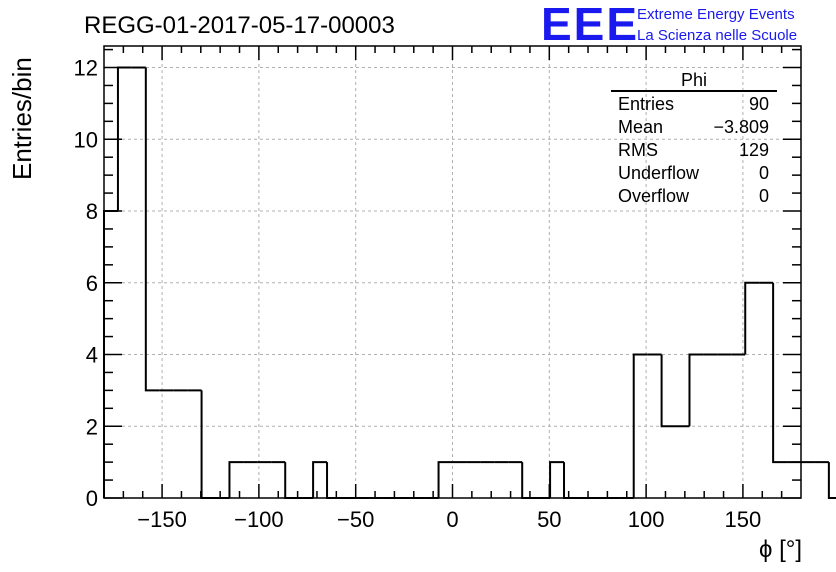  Describe the element at coordinates (92, 283) in the screenshot. I see `y-tick-label: 6` at that location.